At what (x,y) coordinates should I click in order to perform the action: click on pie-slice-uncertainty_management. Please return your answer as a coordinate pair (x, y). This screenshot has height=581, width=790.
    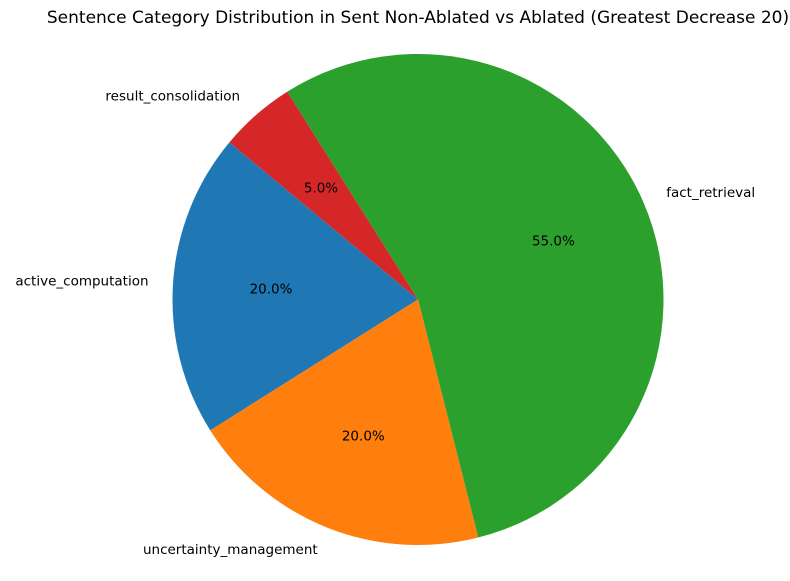
    Looking at the image, I should click on (344, 422).